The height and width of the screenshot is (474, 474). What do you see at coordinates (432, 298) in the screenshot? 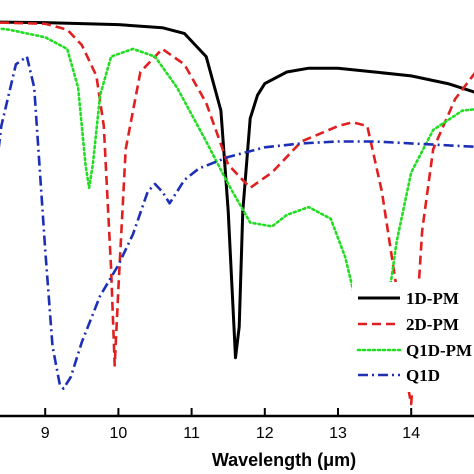
I see `legend-label: 1D-PM` at bounding box center [432, 298].